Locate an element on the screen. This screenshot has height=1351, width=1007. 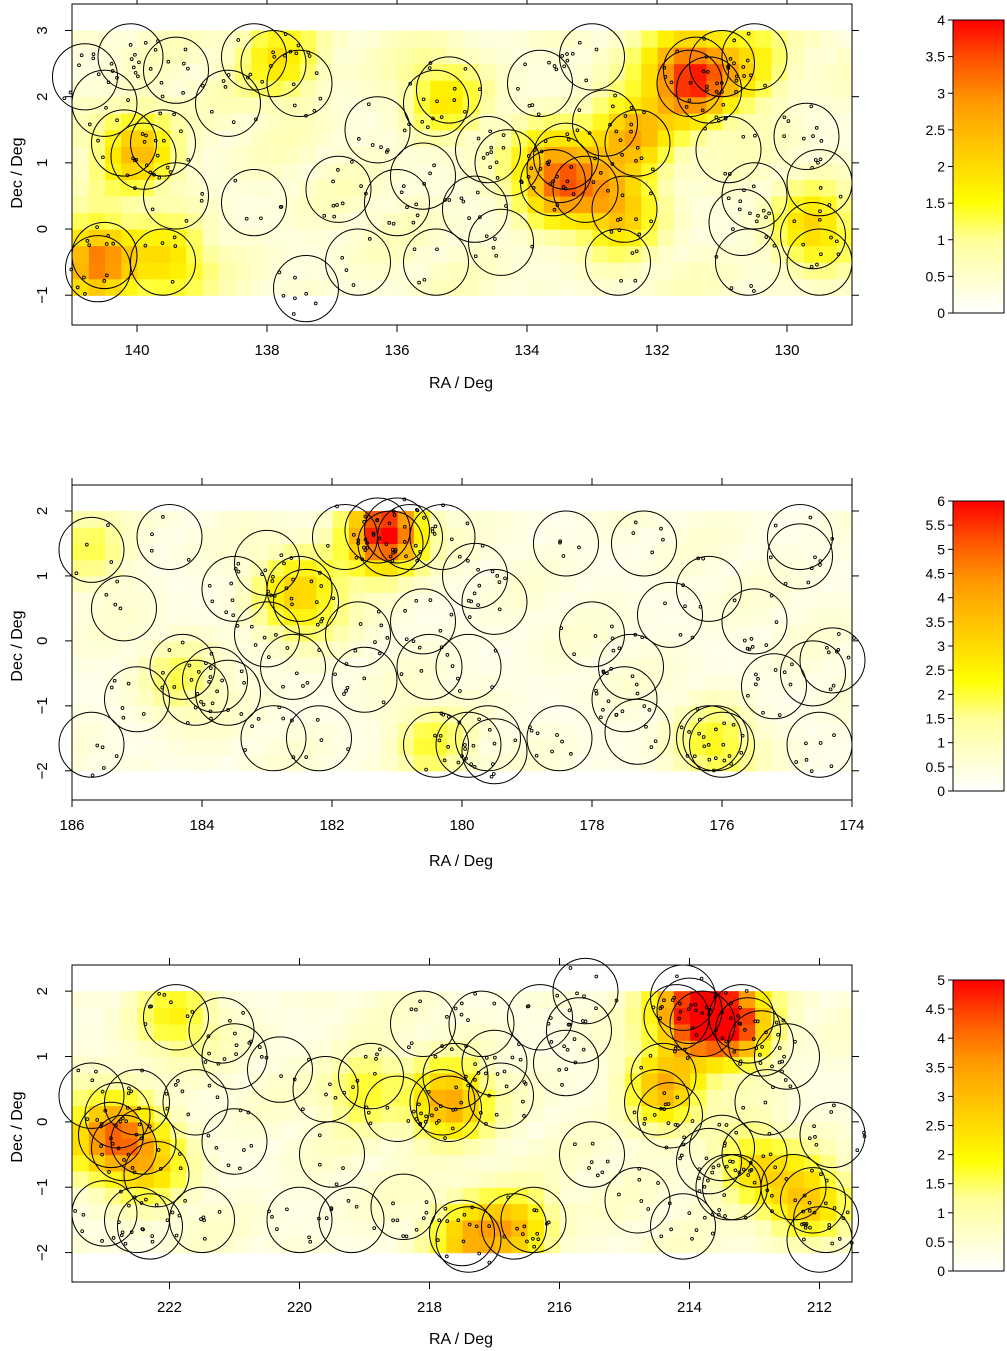
x-tick-label: 134 is located at coordinates (526, 350).